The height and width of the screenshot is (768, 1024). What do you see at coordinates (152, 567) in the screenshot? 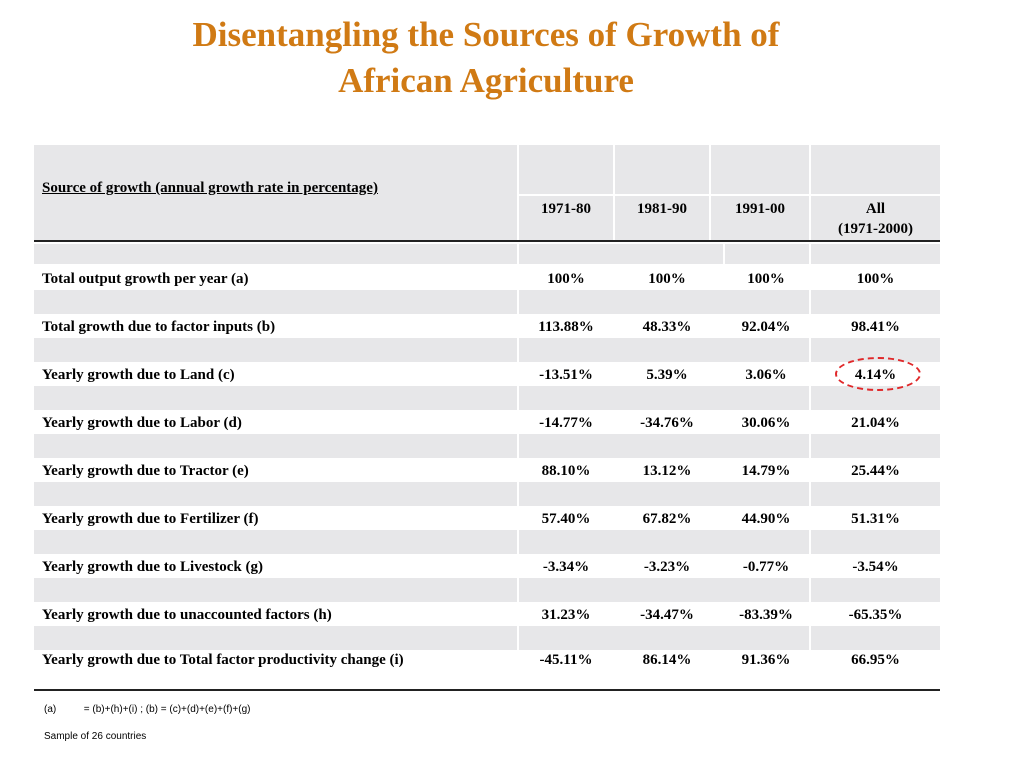
I see `row-label-livestock: Yearly growth due to Livestock (g)` at bounding box center [152, 567].